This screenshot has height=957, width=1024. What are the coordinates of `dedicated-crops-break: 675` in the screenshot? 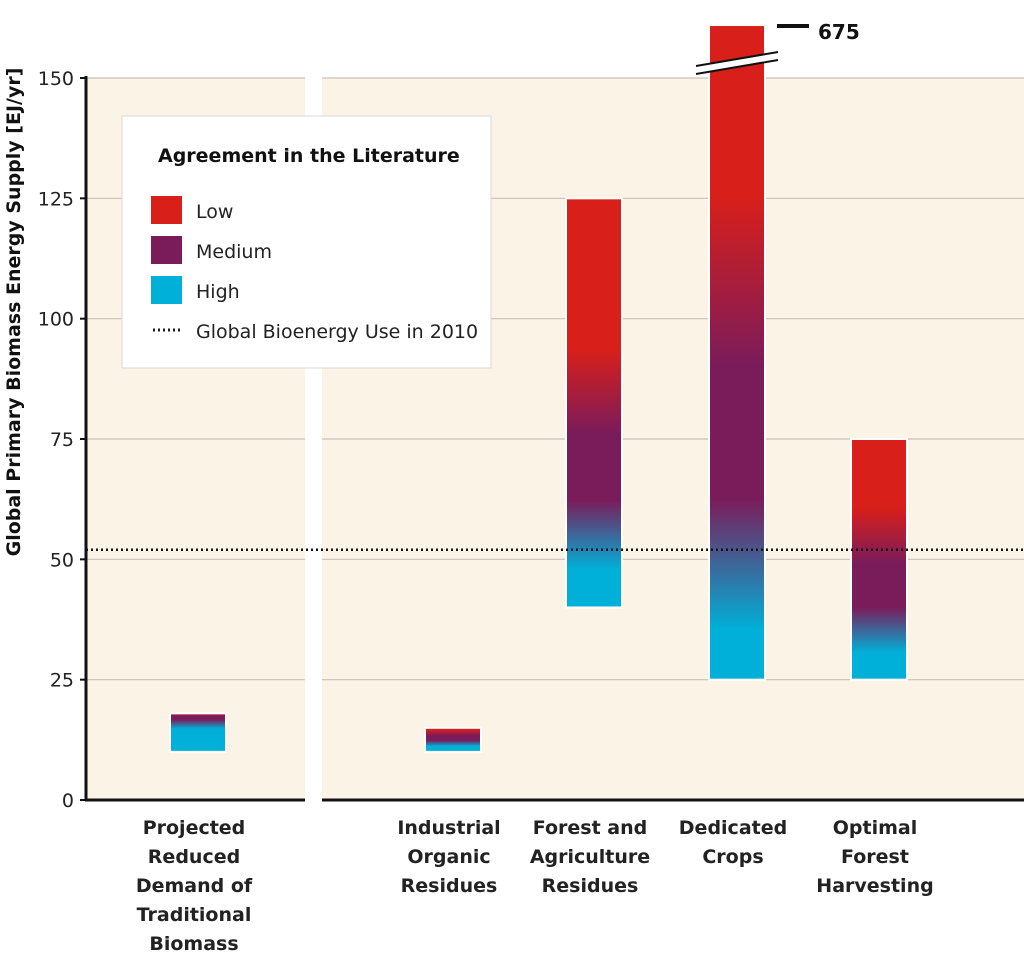 It's located at (777, 47).